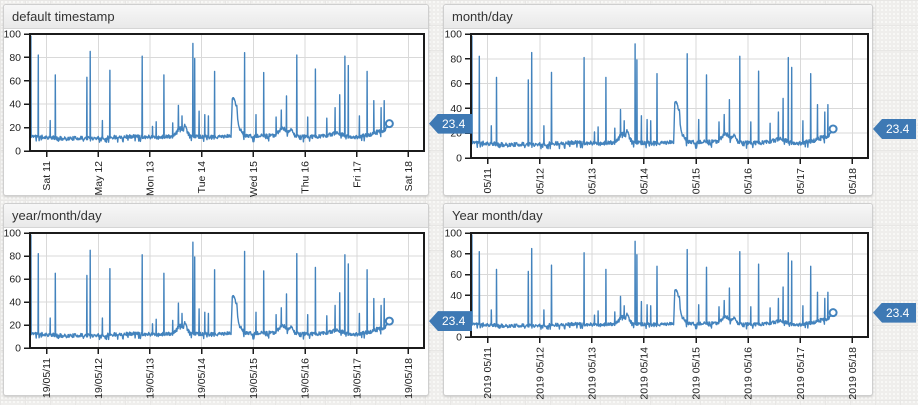 Image resolution: width=918 pixels, height=405 pixels. I want to click on svg-text: 05/14, so click(644, 181).